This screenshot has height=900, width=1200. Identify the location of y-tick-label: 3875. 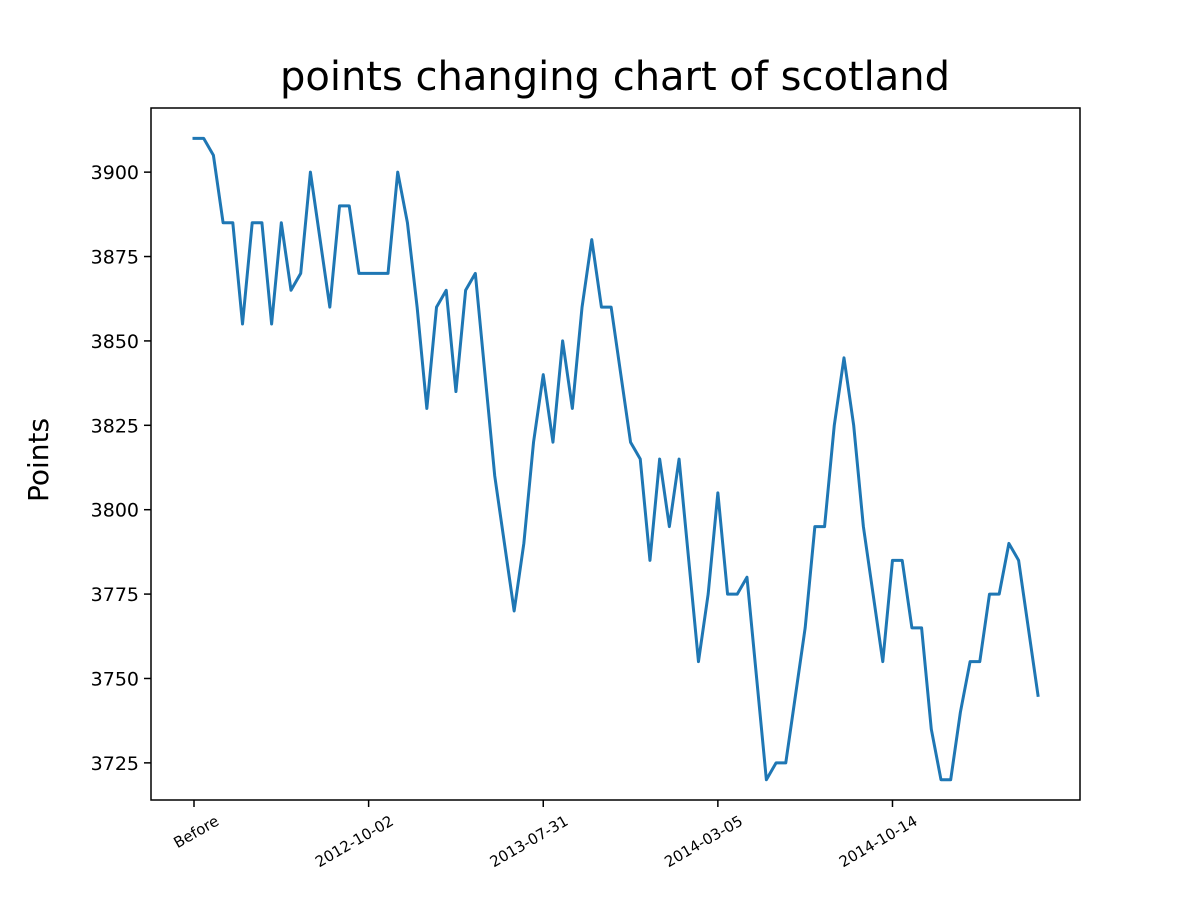
(115, 258).